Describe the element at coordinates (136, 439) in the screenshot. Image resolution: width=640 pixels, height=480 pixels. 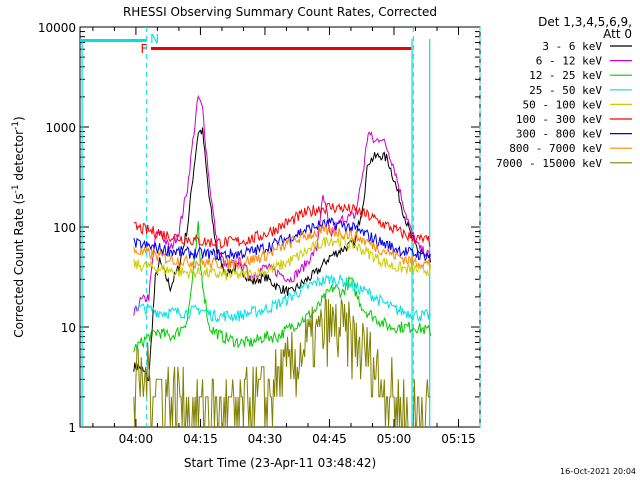
I see `x-tick-label: 04:00` at that location.